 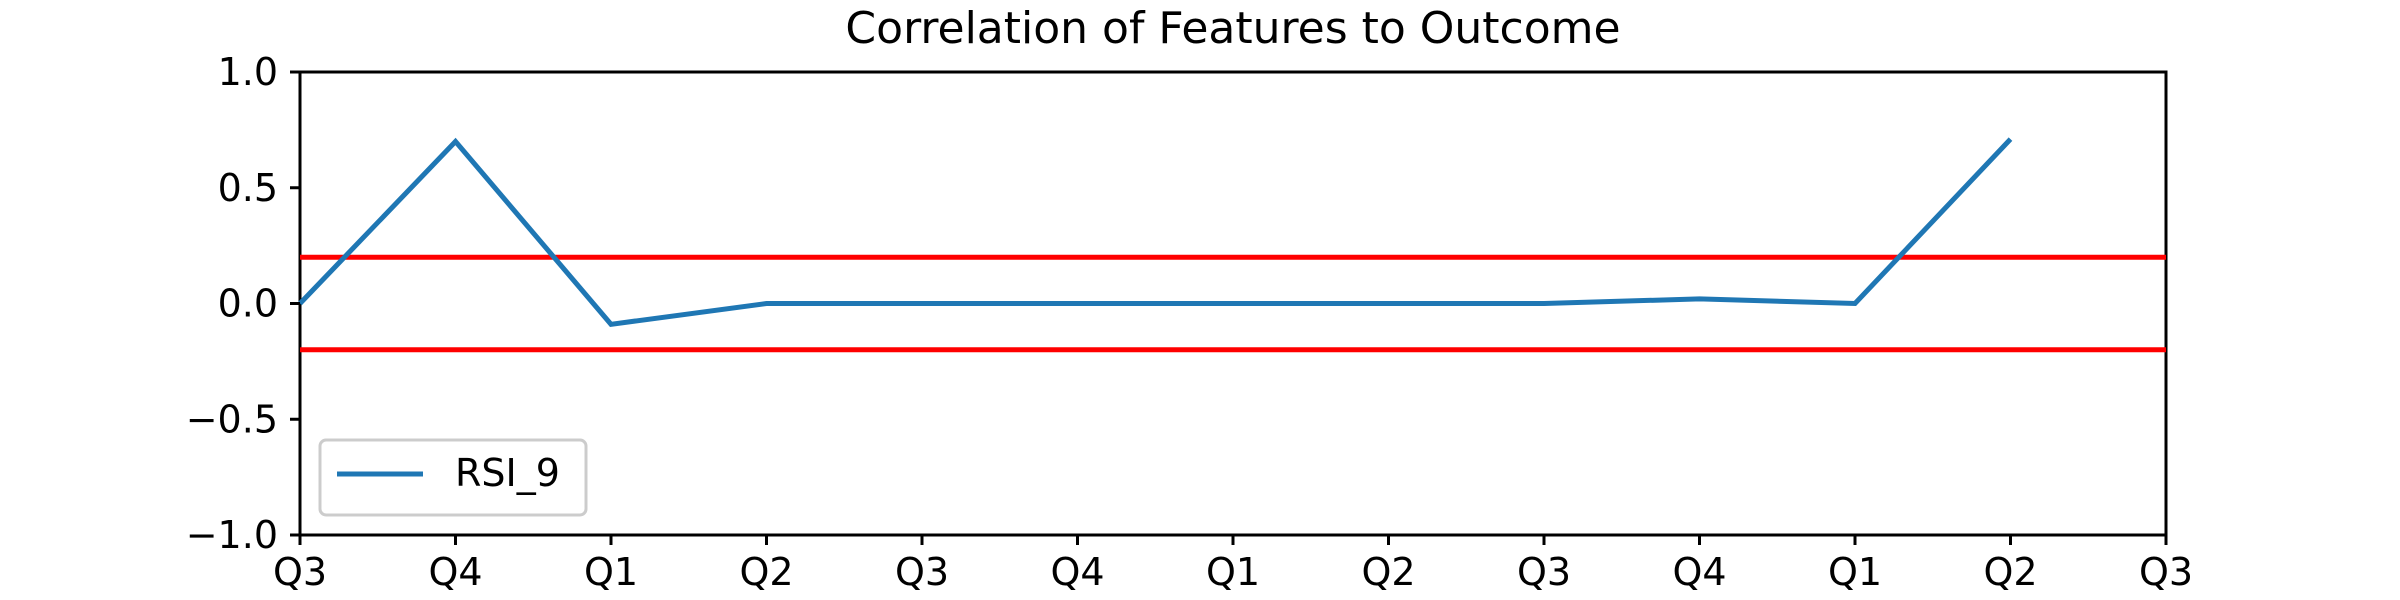 I want to click on legend: RSI_9, so click(x=453, y=477).